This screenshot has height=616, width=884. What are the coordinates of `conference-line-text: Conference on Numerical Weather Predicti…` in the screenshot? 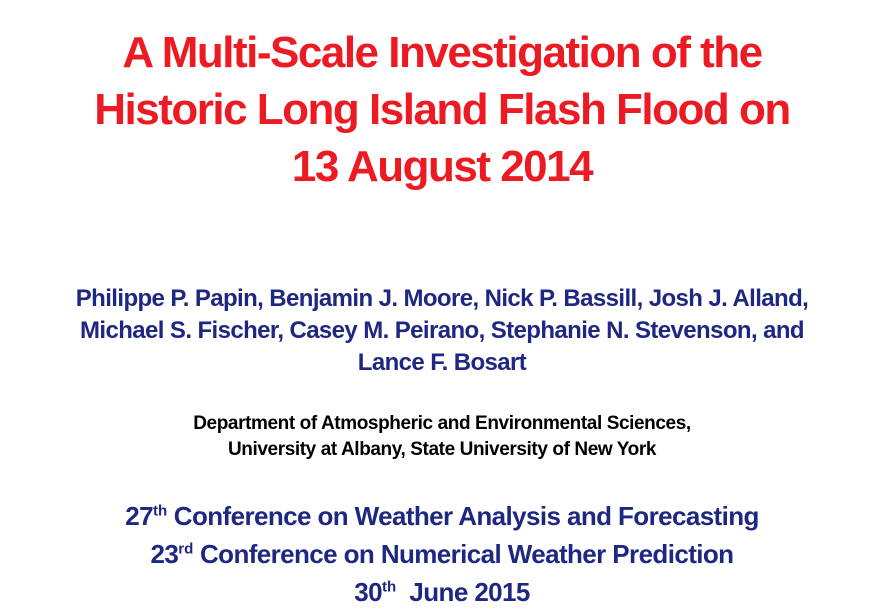 It's located at (463, 554).